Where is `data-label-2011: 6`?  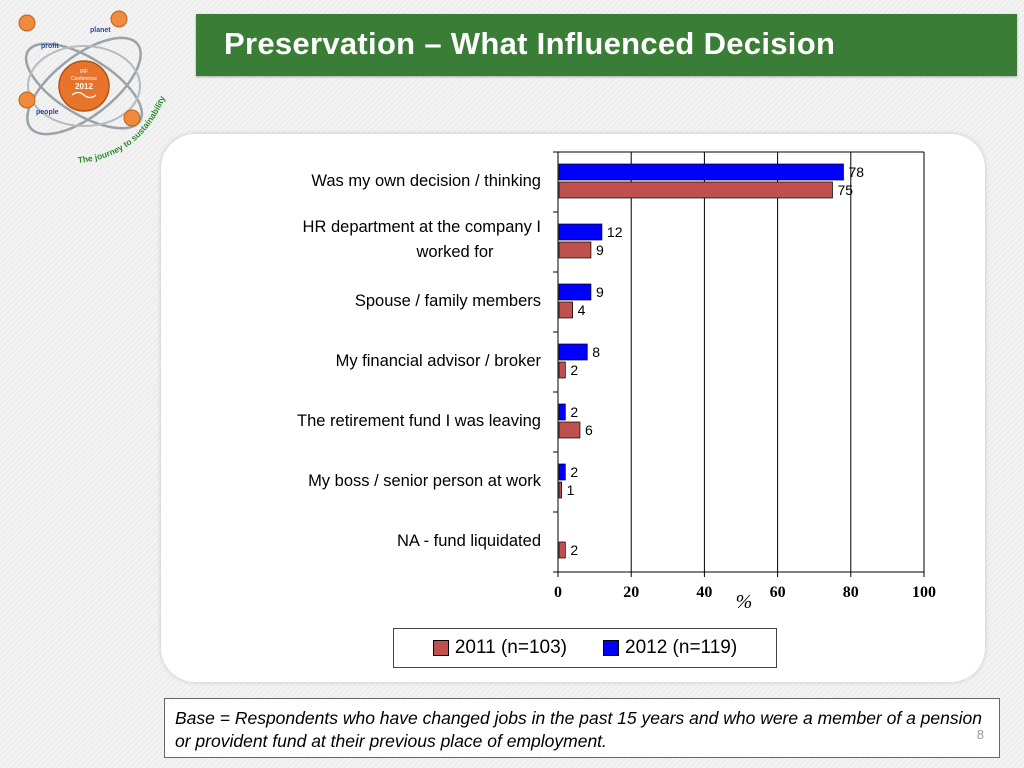 data-label-2011: 6 is located at coordinates (589, 430).